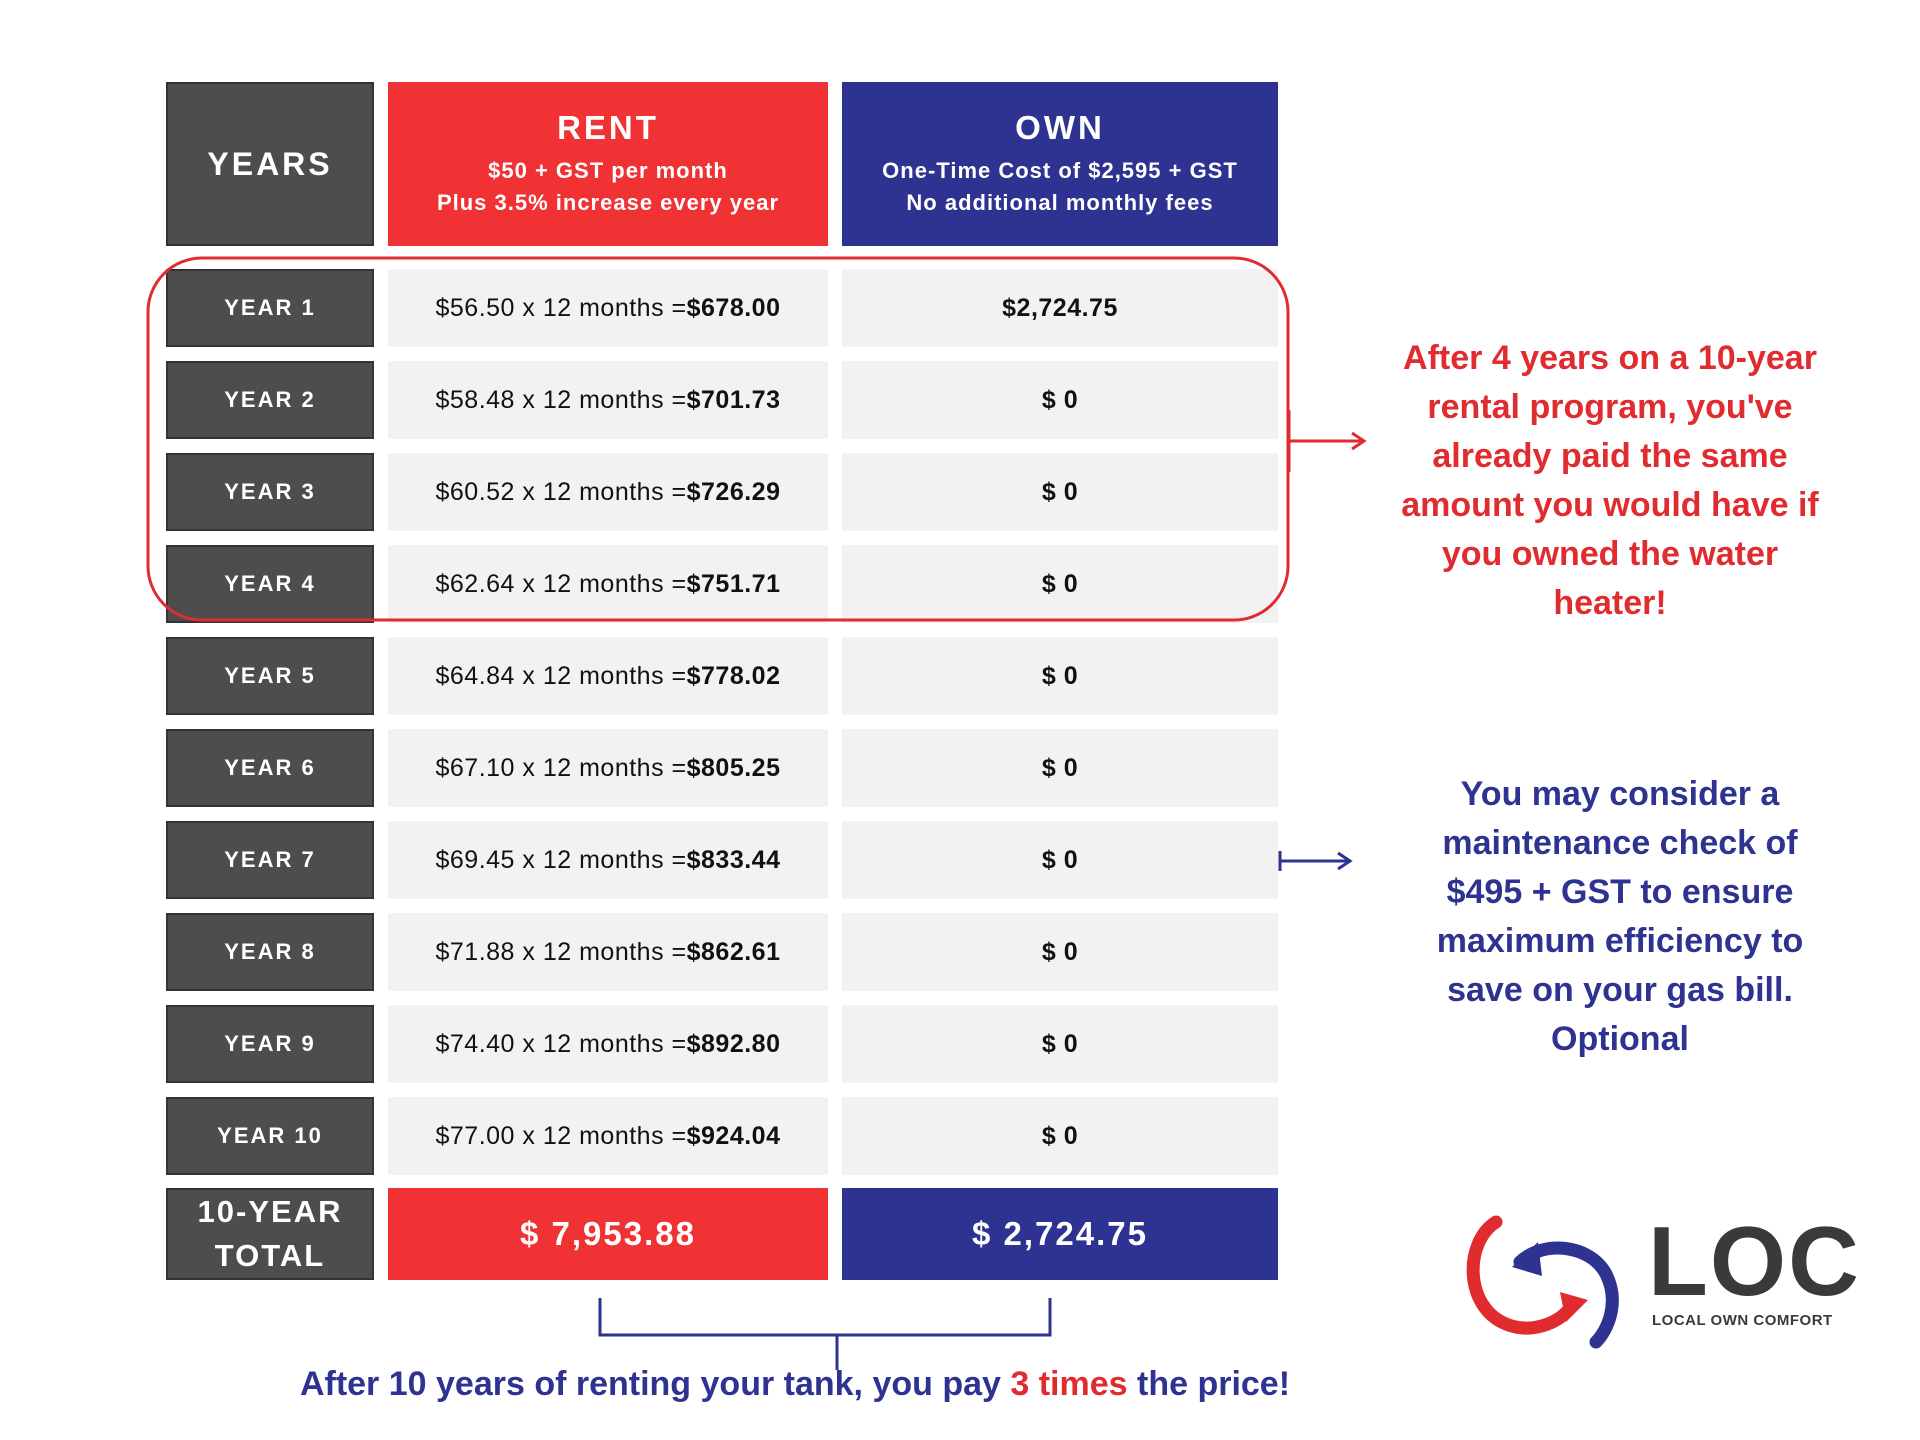 The image size is (1920, 1440). I want to click on rent-total: $678.00, so click(733, 307).